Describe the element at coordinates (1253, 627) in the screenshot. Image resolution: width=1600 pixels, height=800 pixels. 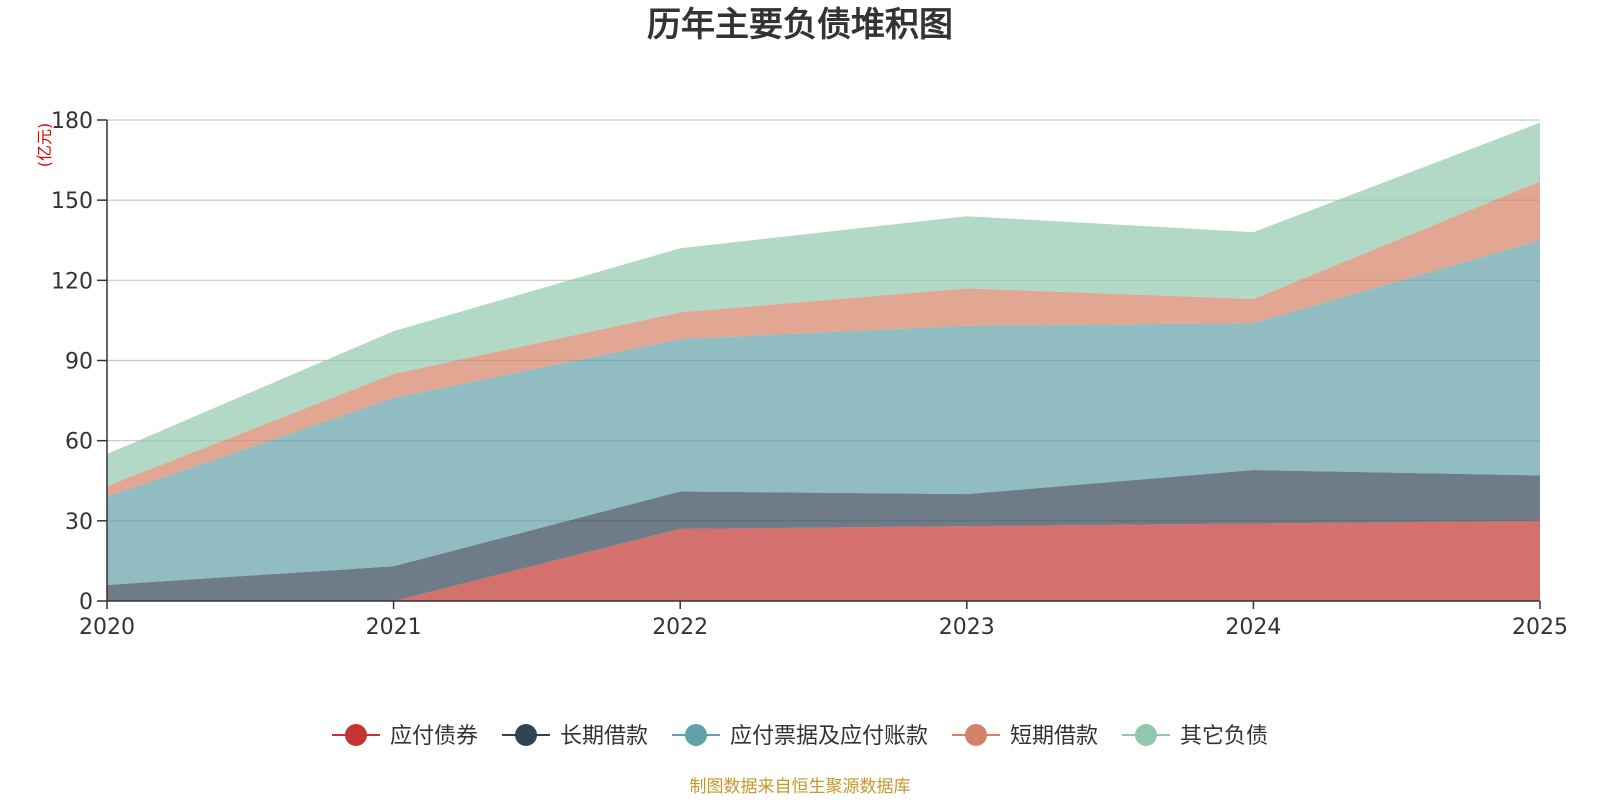
I see `x-tick-label: 2024` at that location.